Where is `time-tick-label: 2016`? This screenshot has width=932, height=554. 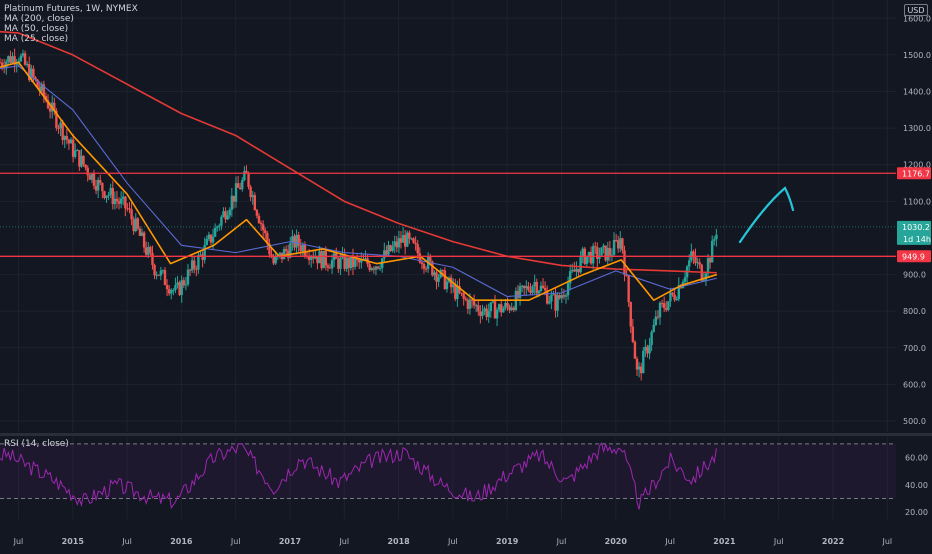 time-tick-label: 2016 is located at coordinates (181, 541).